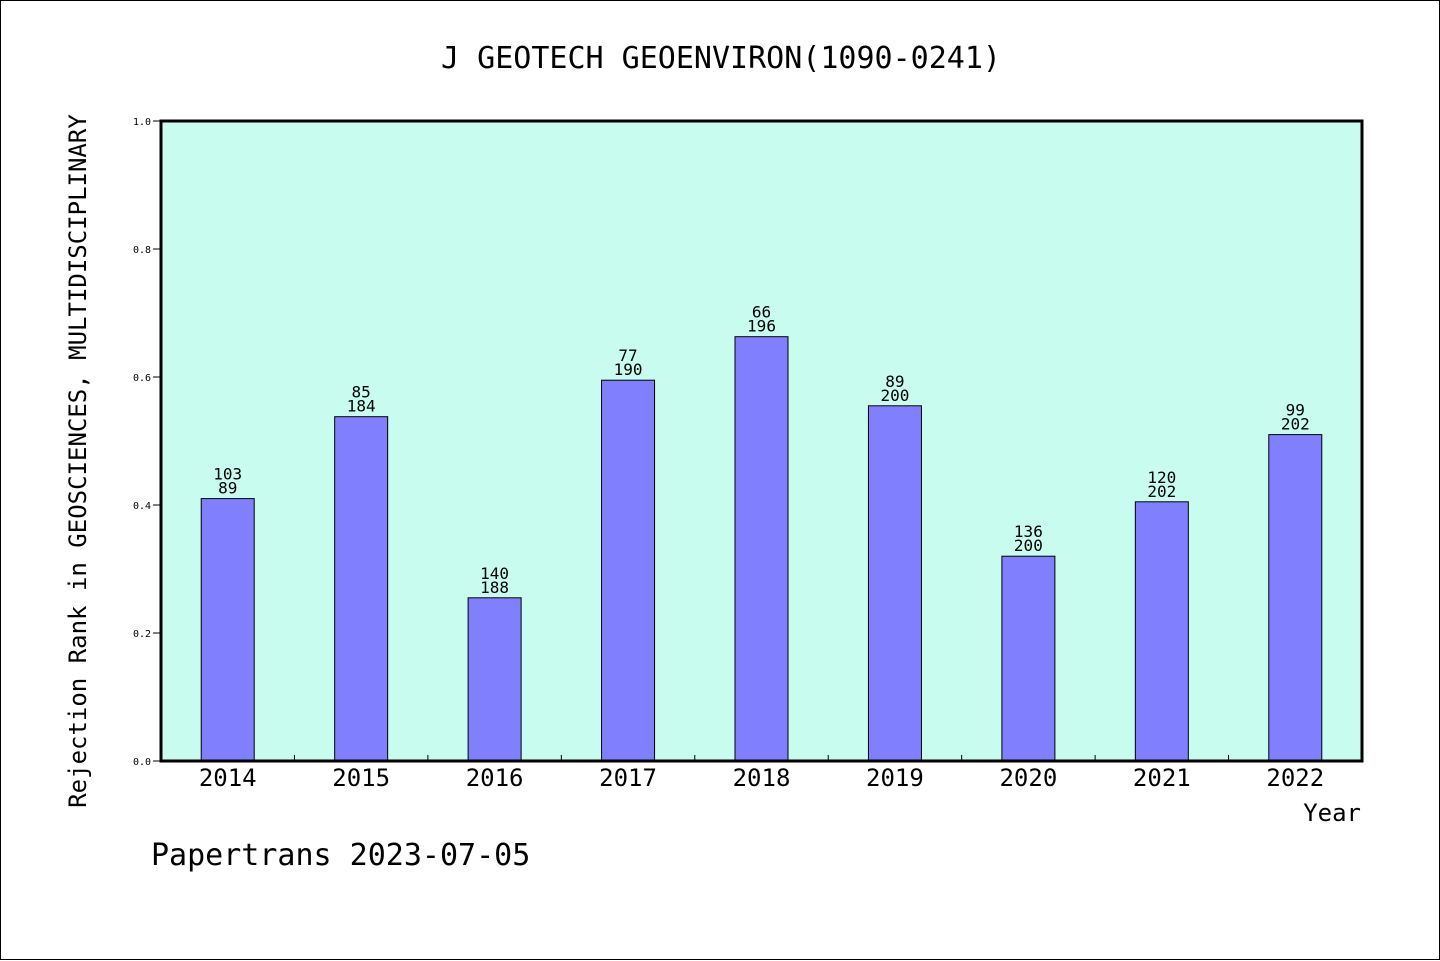  Describe the element at coordinates (761, 326) in the screenshot. I see `bar-total-label: 196` at that location.